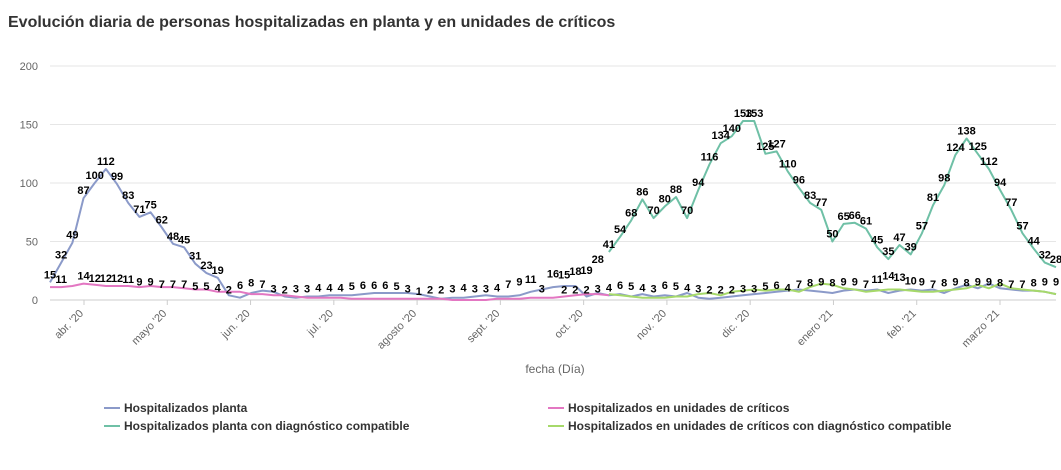 Image resolution: width=1061 pixels, height=470 pixels. I want to click on data-label: 153, so click(754, 114).